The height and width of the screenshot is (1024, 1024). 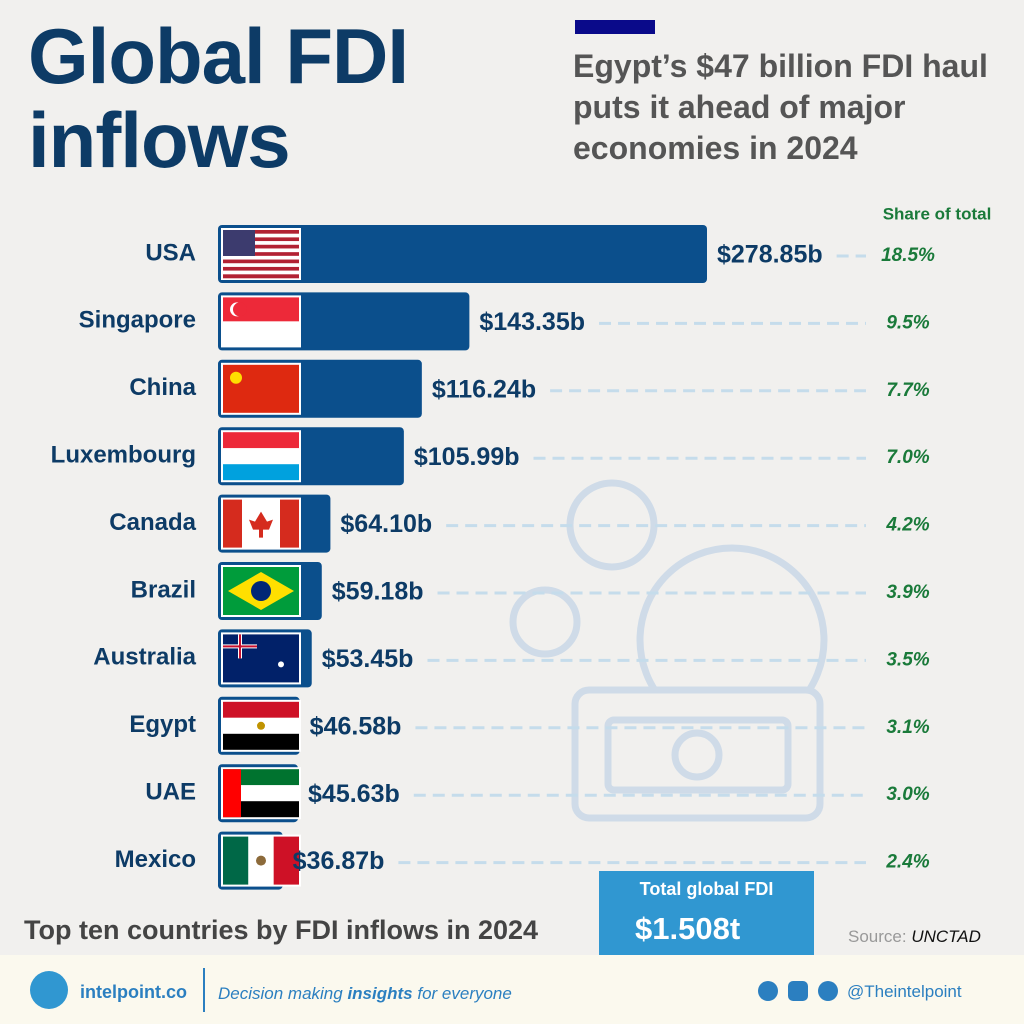 What do you see at coordinates (152, 522) in the screenshot?
I see `category-label: Canada` at bounding box center [152, 522].